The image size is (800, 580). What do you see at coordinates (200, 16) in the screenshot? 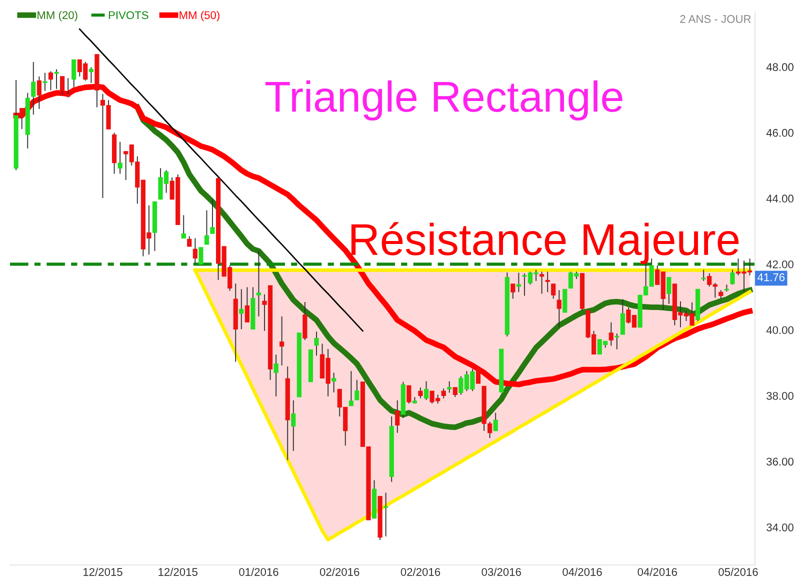
I see `legend-label: MM (50)` at bounding box center [200, 16].